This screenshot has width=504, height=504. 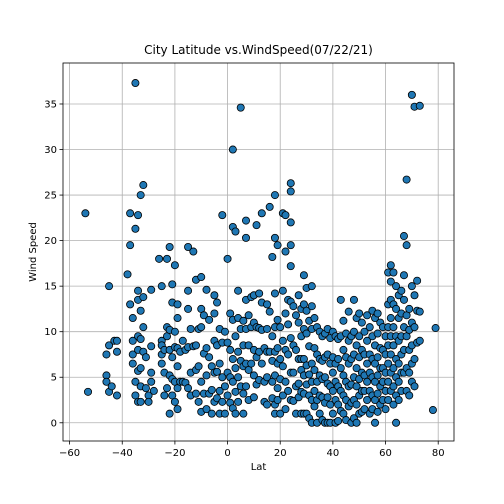 What do you see at coordinates (53, 264) in the screenshot?
I see `y-axis-ticks: 0 5 10 15 20 25 30 35` at bounding box center [53, 264].